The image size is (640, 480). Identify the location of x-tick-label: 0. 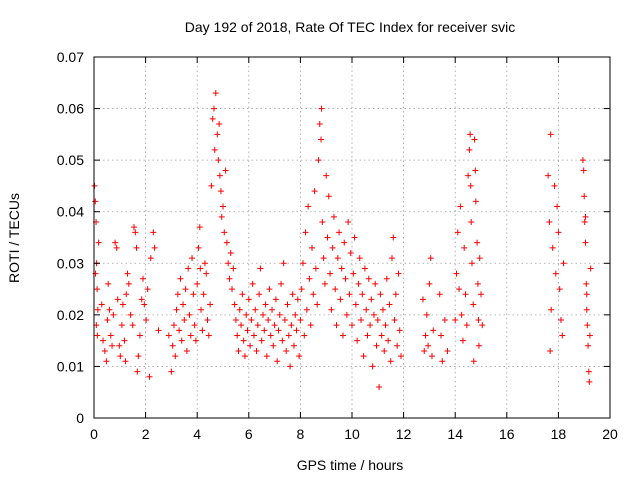
(94, 434).